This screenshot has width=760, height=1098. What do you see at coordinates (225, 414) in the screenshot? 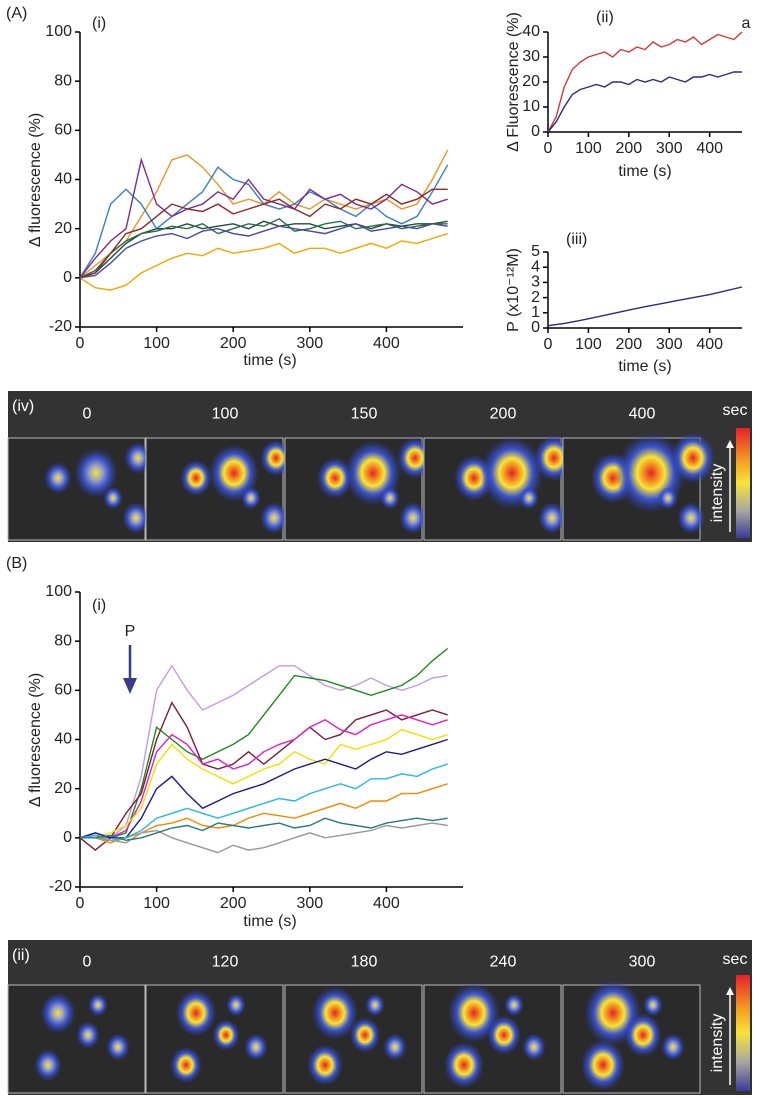
I see `frame-time: 100` at bounding box center [225, 414].